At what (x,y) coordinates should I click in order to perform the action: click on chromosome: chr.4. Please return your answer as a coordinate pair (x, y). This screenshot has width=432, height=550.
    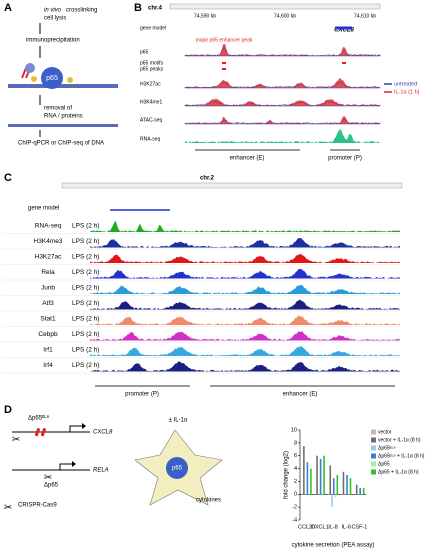
    Looking at the image, I should click on (155, 9).